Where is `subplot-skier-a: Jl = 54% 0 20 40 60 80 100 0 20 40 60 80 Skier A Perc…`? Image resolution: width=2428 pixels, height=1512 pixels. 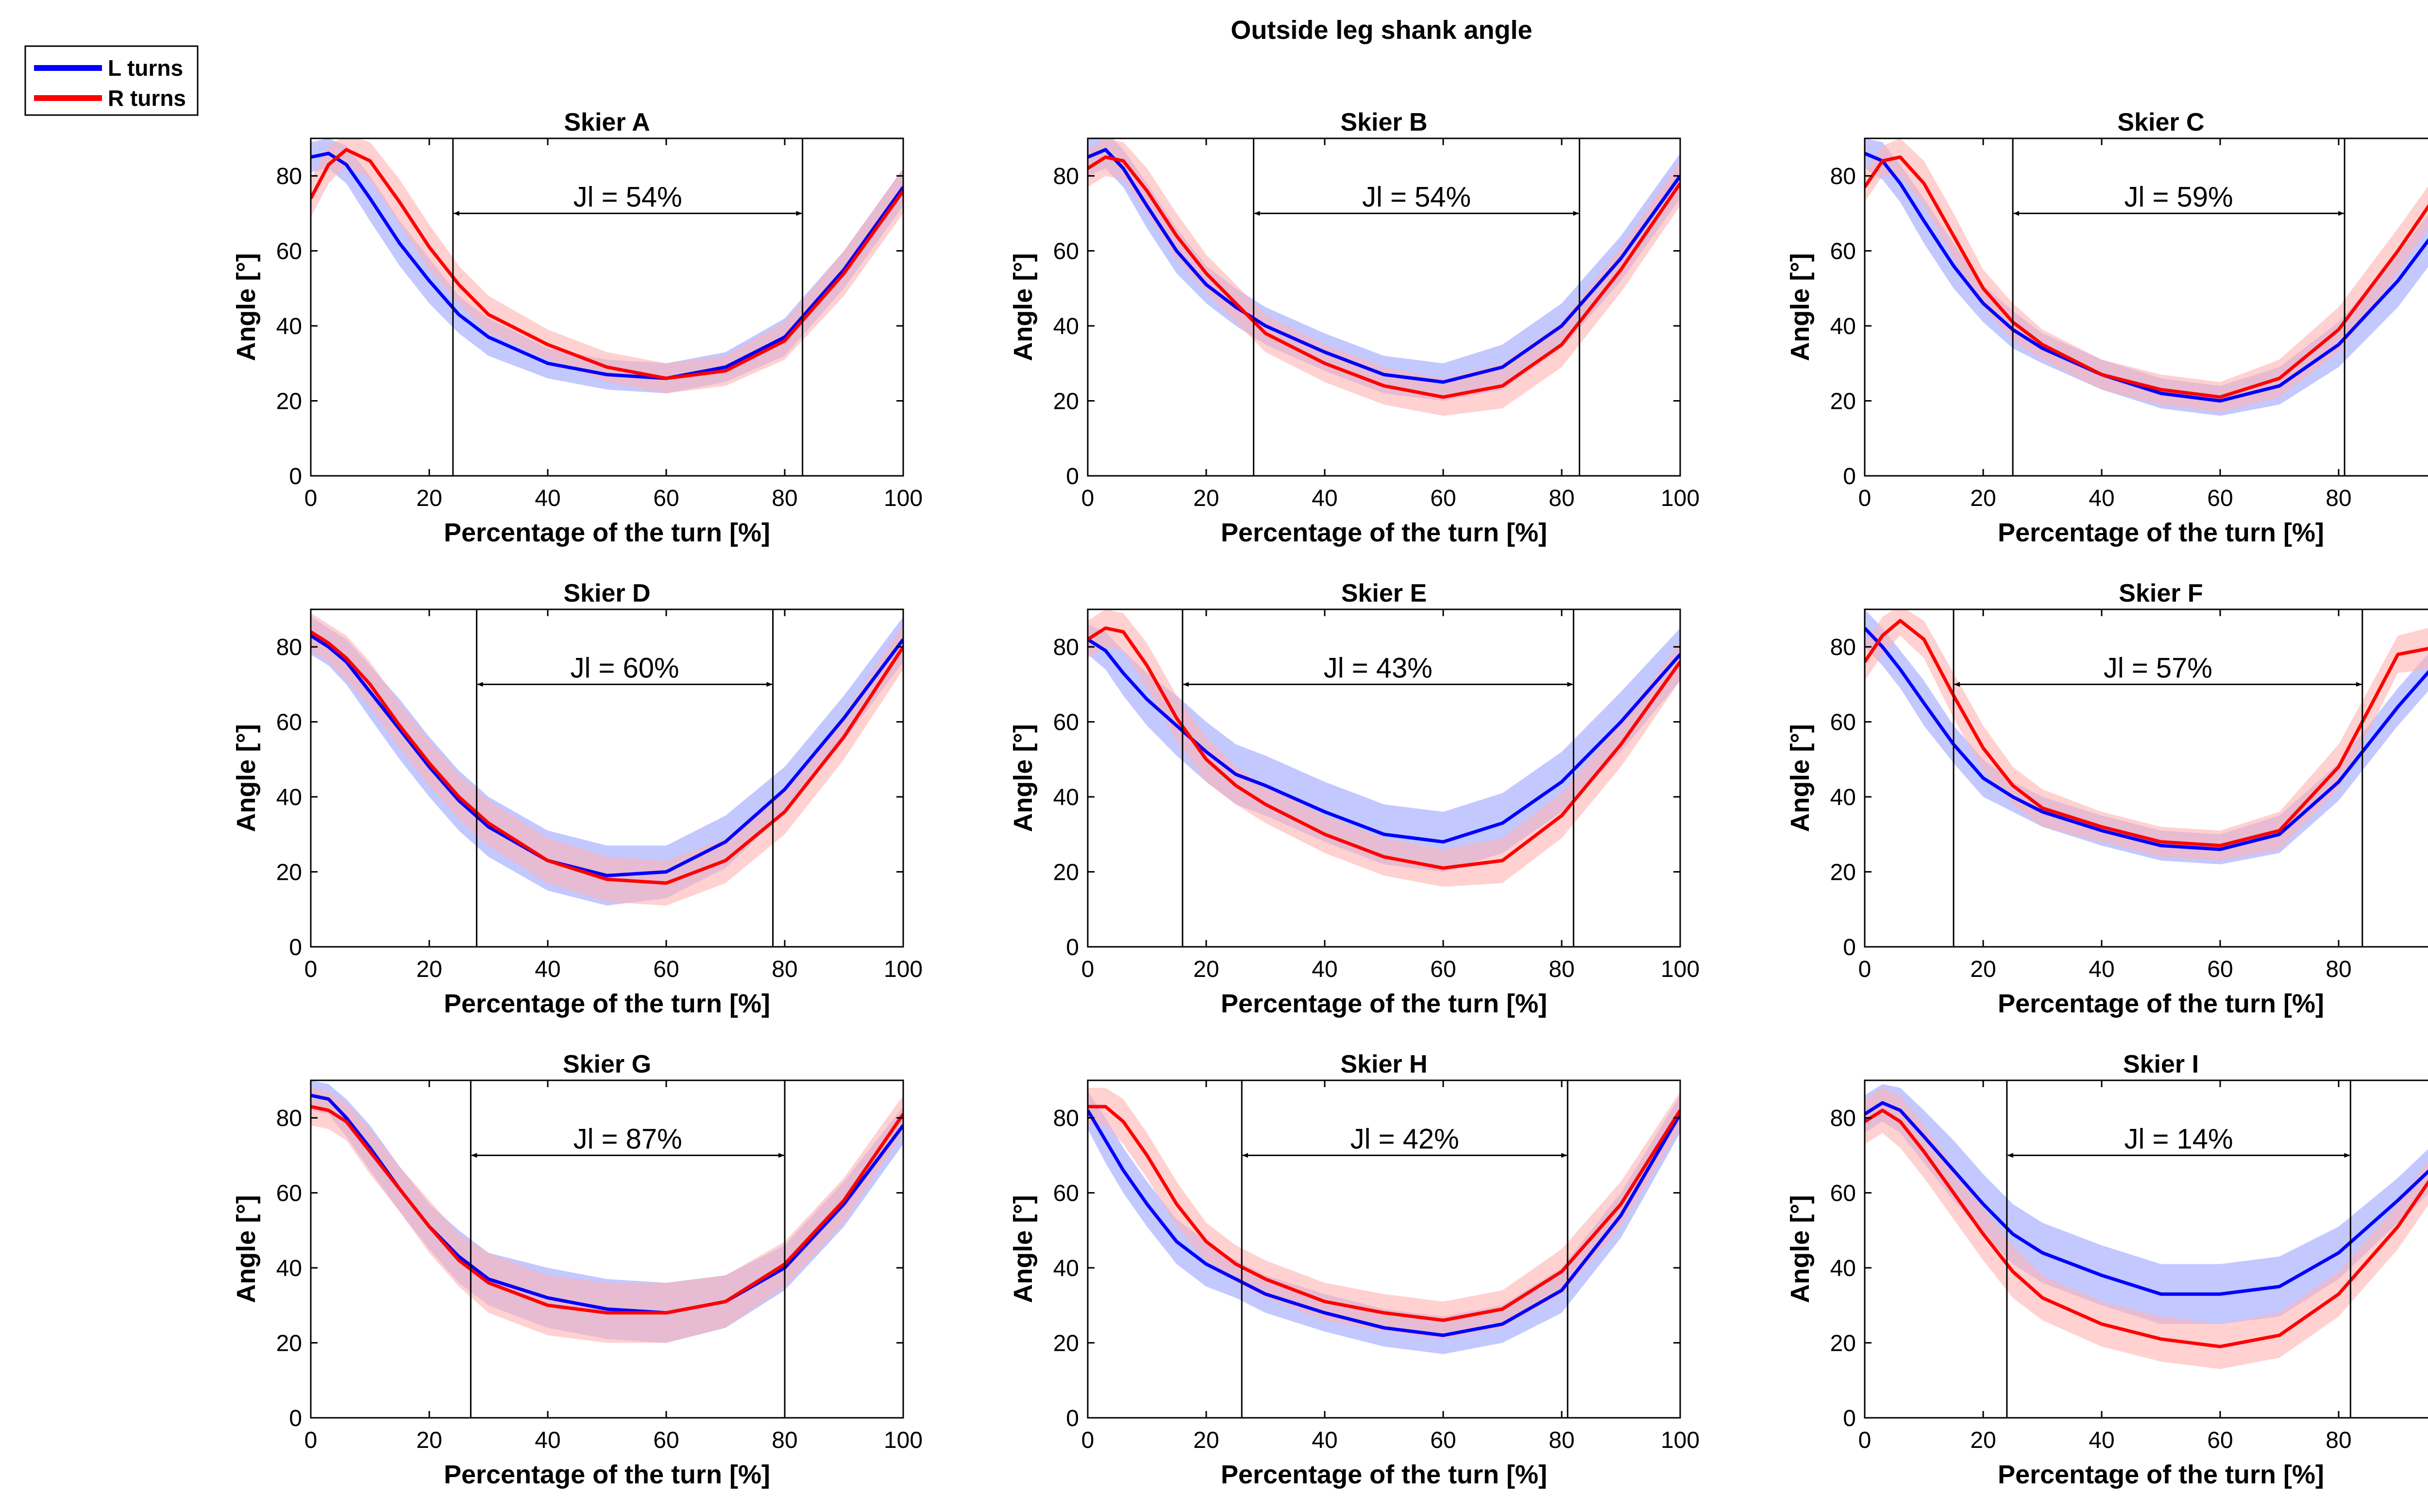 subplot-skier-a: Jl = 54% 0 20 40 60 80 100 0 20 40 60 80 Skier A Perc… is located at coordinates (577, 327).